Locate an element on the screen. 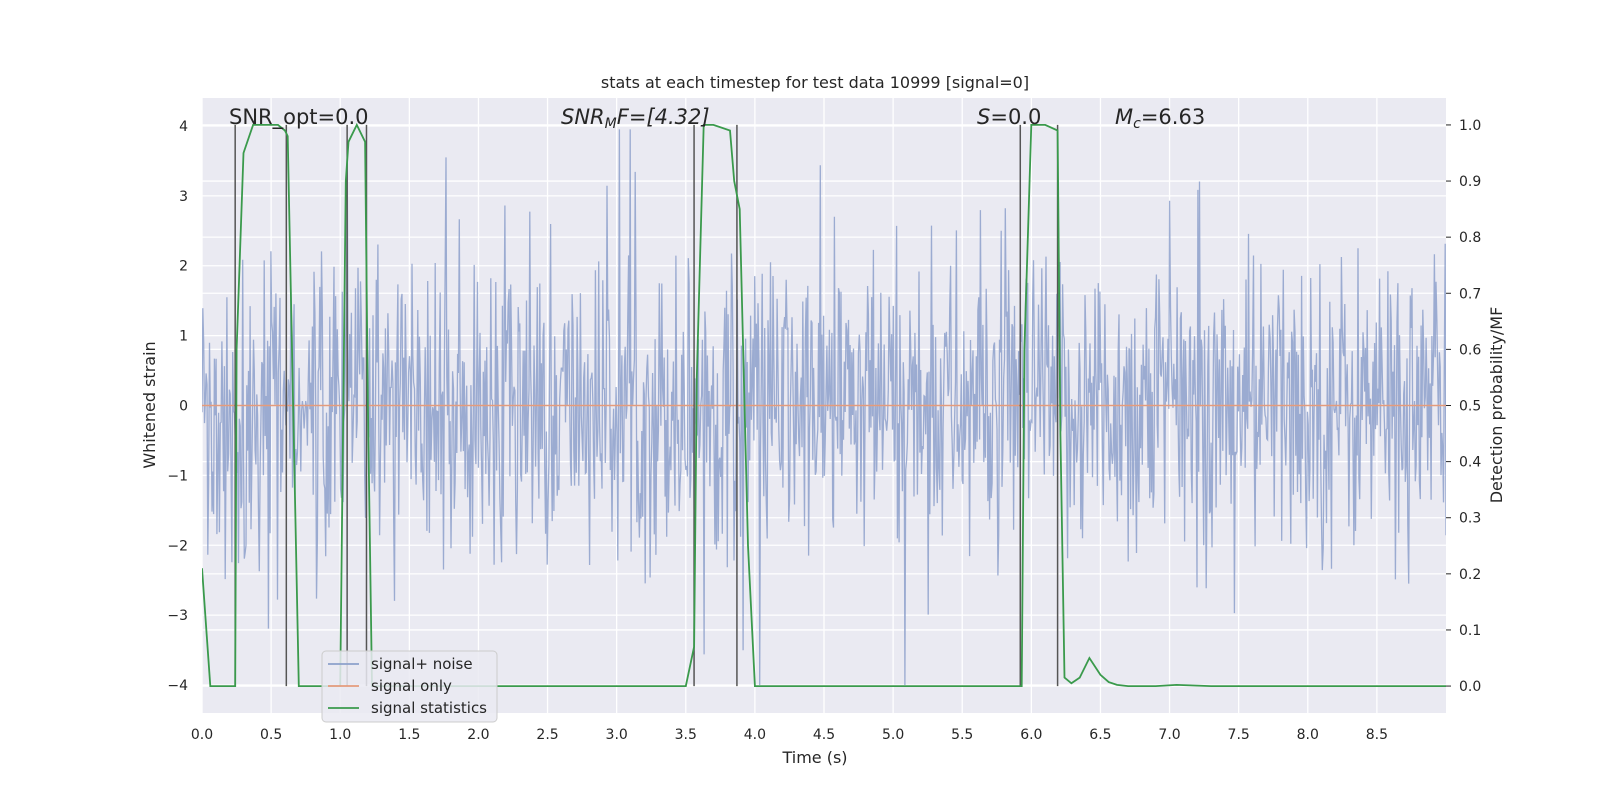 The height and width of the screenshot is (800, 1600). legend-label-statistics: signal statistics is located at coordinates (429, 708).